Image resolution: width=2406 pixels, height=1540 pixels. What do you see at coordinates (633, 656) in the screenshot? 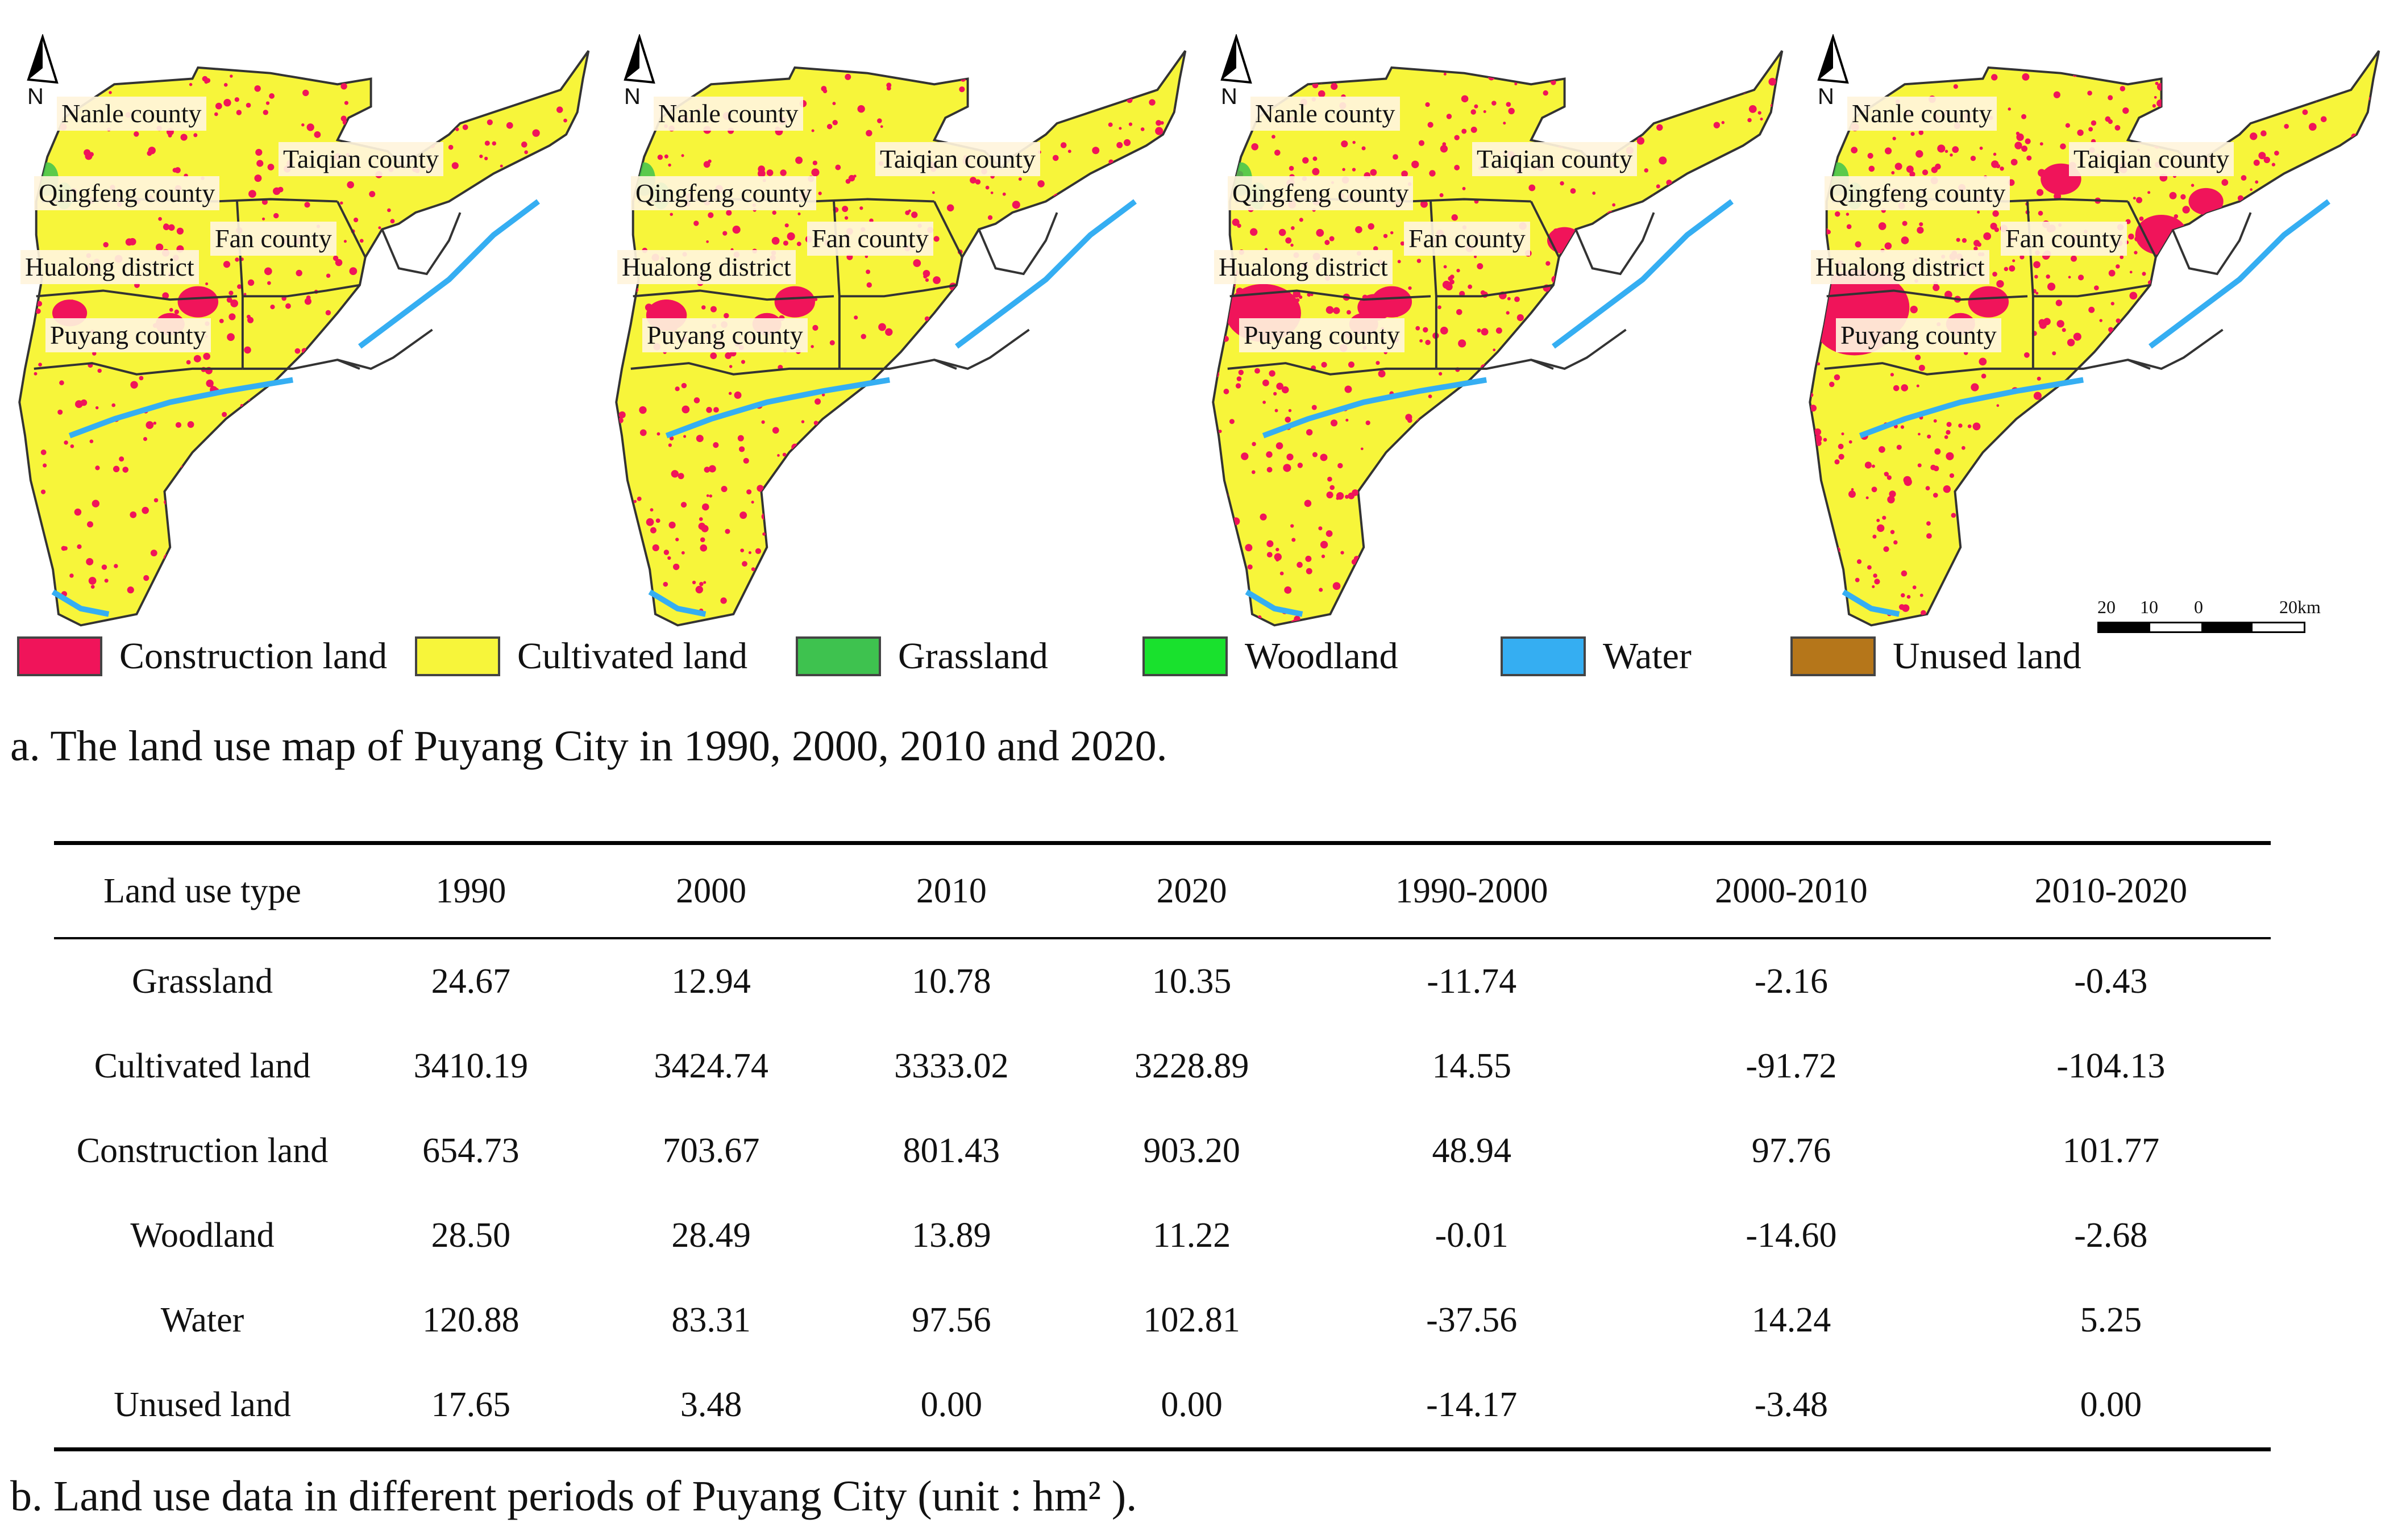
I see `legend-label: Cultivated land` at bounding box center [633, 656].